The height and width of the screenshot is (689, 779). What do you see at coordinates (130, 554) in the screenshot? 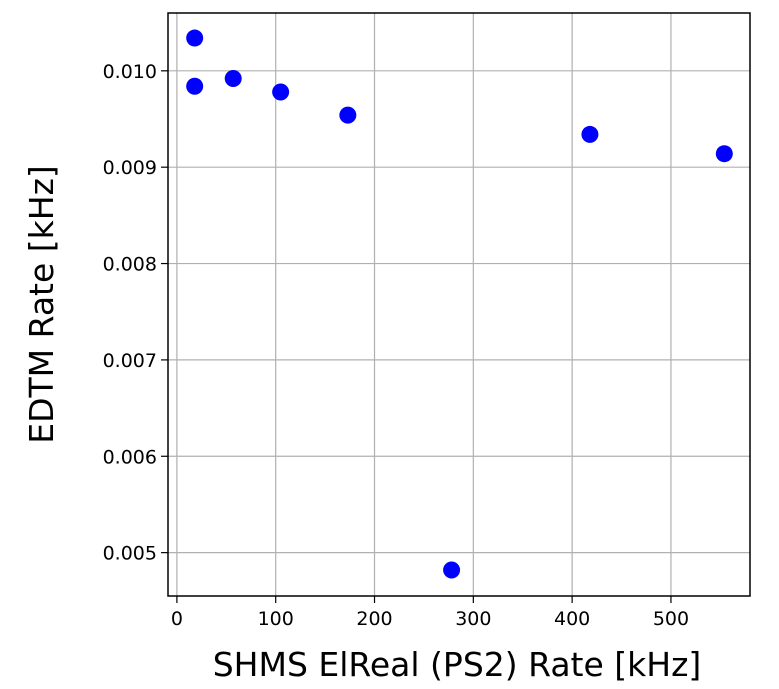
I see `y-tick-label: 0.005` at bounding box center [130, 554].